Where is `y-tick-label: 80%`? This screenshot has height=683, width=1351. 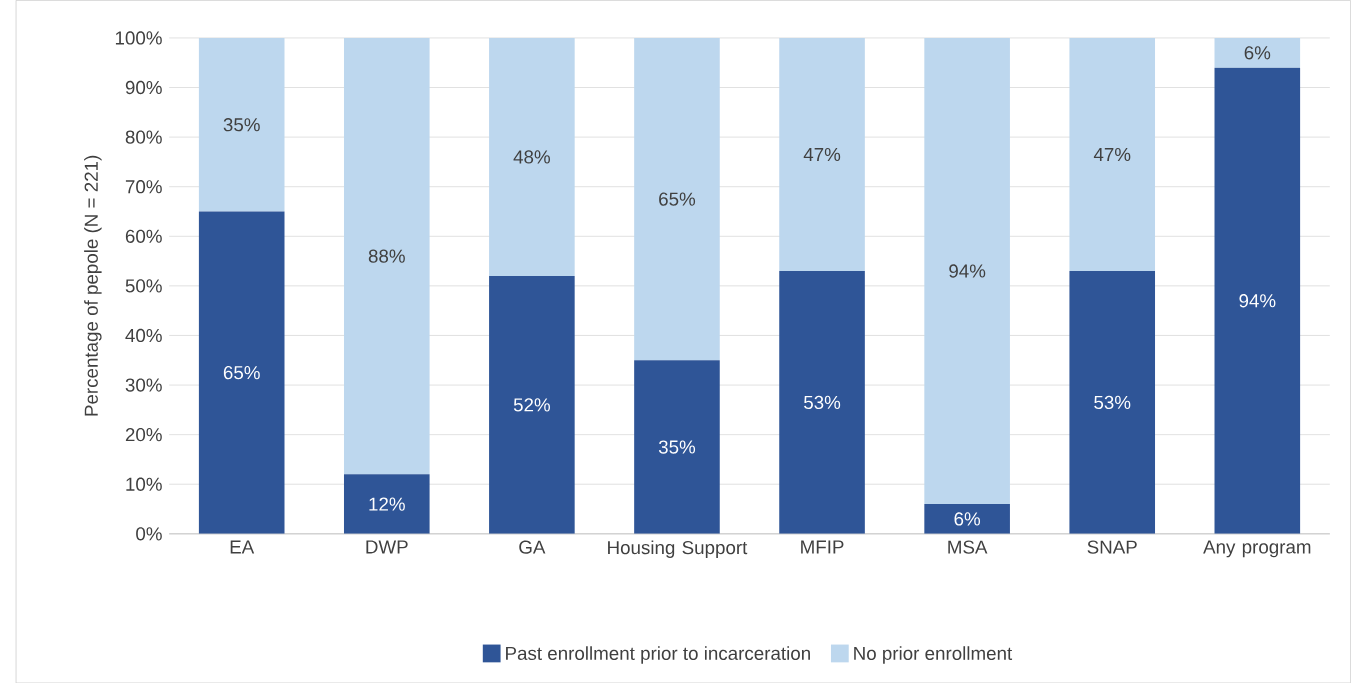 y-tick-label: 80% is located at coordinates (143, 137).